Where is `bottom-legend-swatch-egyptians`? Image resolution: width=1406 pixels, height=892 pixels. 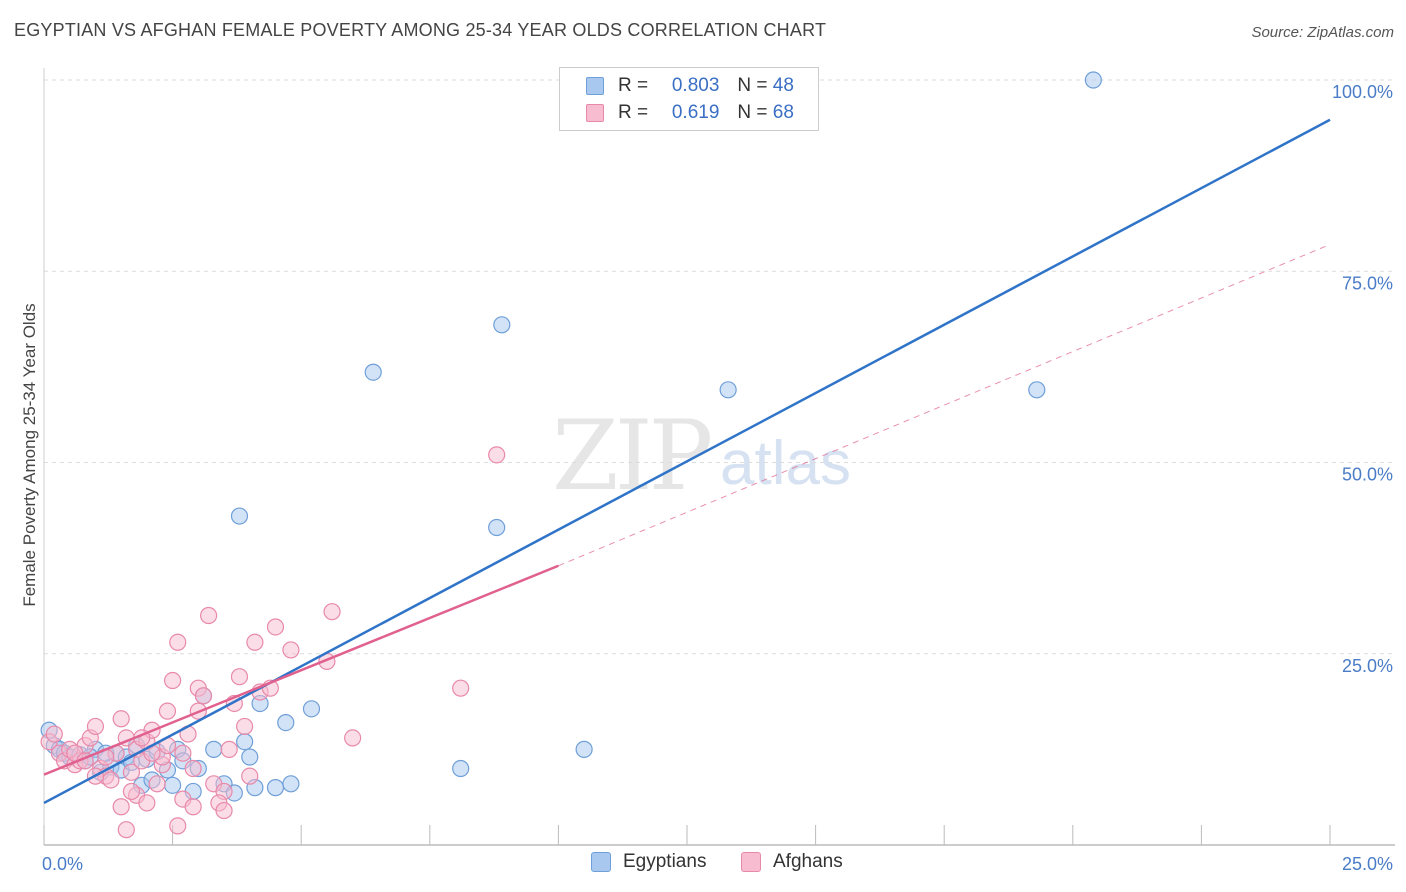
bottom-legend-swatch-egyptians is located at coordinates (601, 862).